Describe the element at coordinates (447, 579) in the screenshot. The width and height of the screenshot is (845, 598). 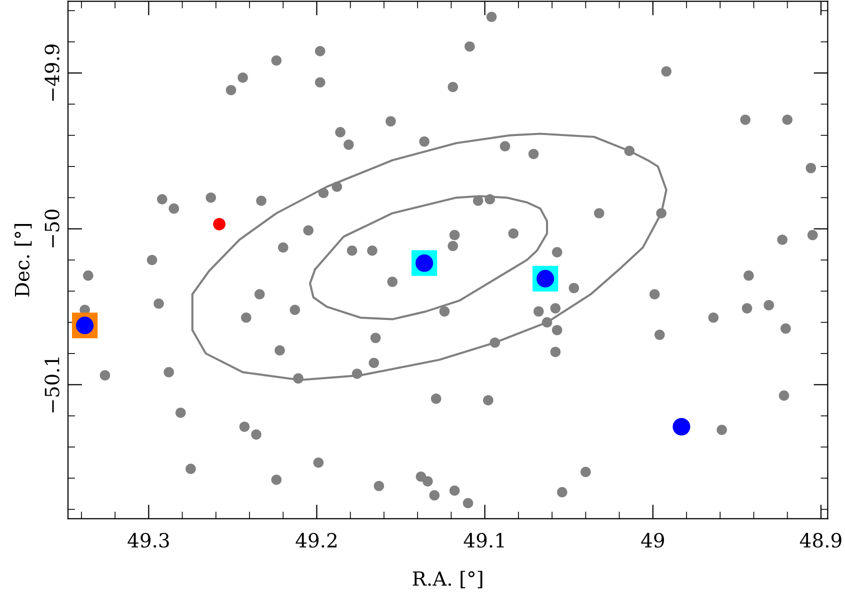
I see `x-axis-title: R.A. [°]` at that location.